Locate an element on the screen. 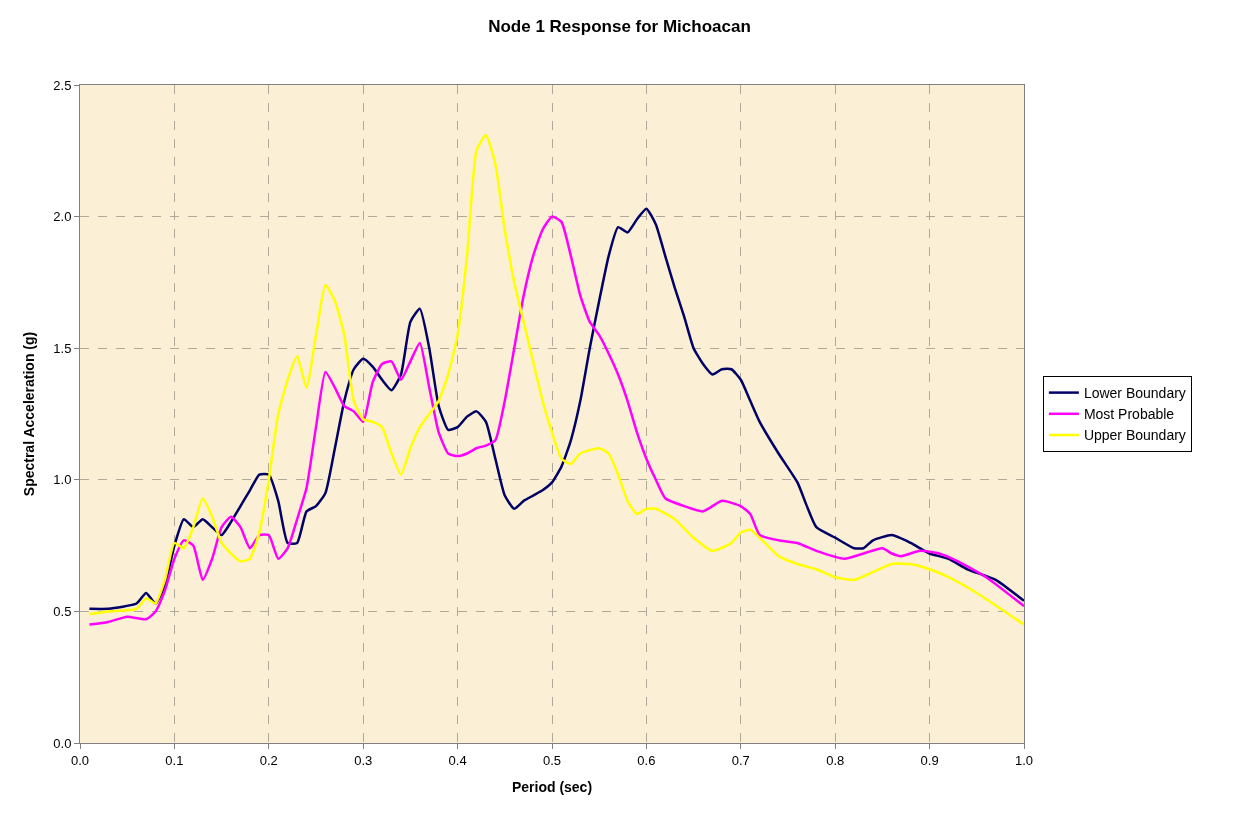 The image size is (1239, 815). y-axis-title: Spectral Acceleration (g) is located at coordinates (28, 414).